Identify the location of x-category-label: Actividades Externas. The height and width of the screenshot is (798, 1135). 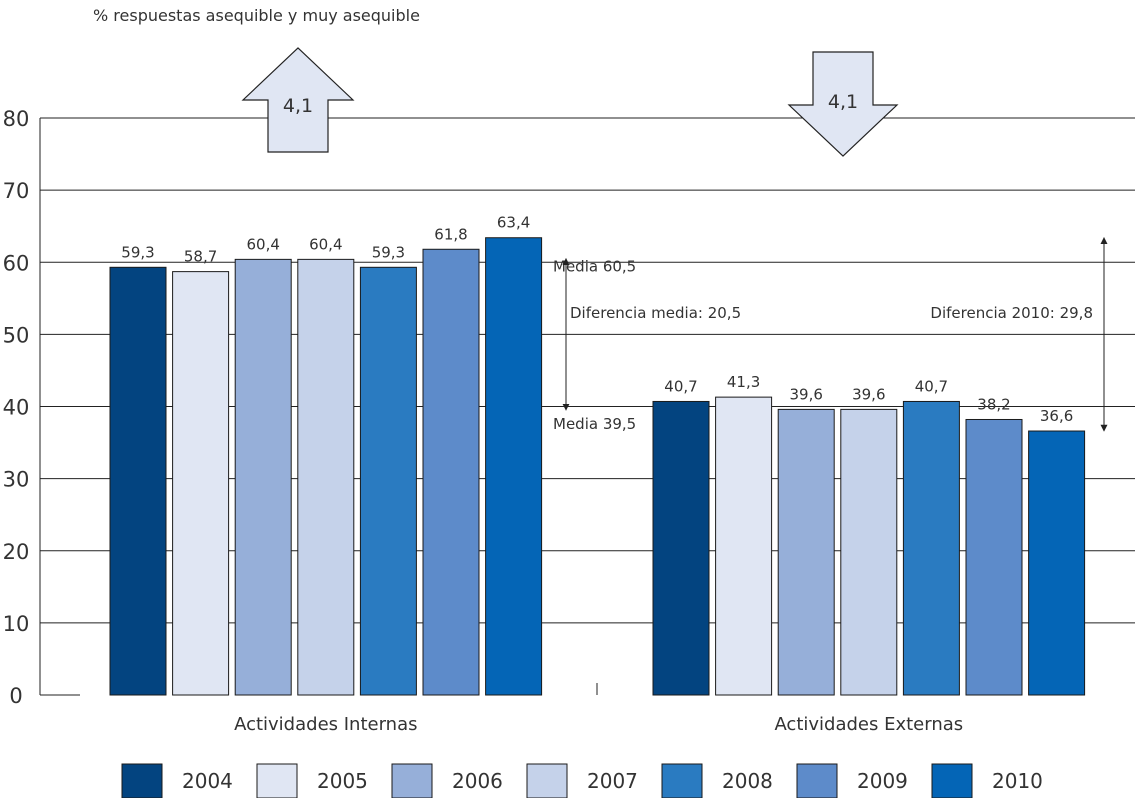
(868, 724).